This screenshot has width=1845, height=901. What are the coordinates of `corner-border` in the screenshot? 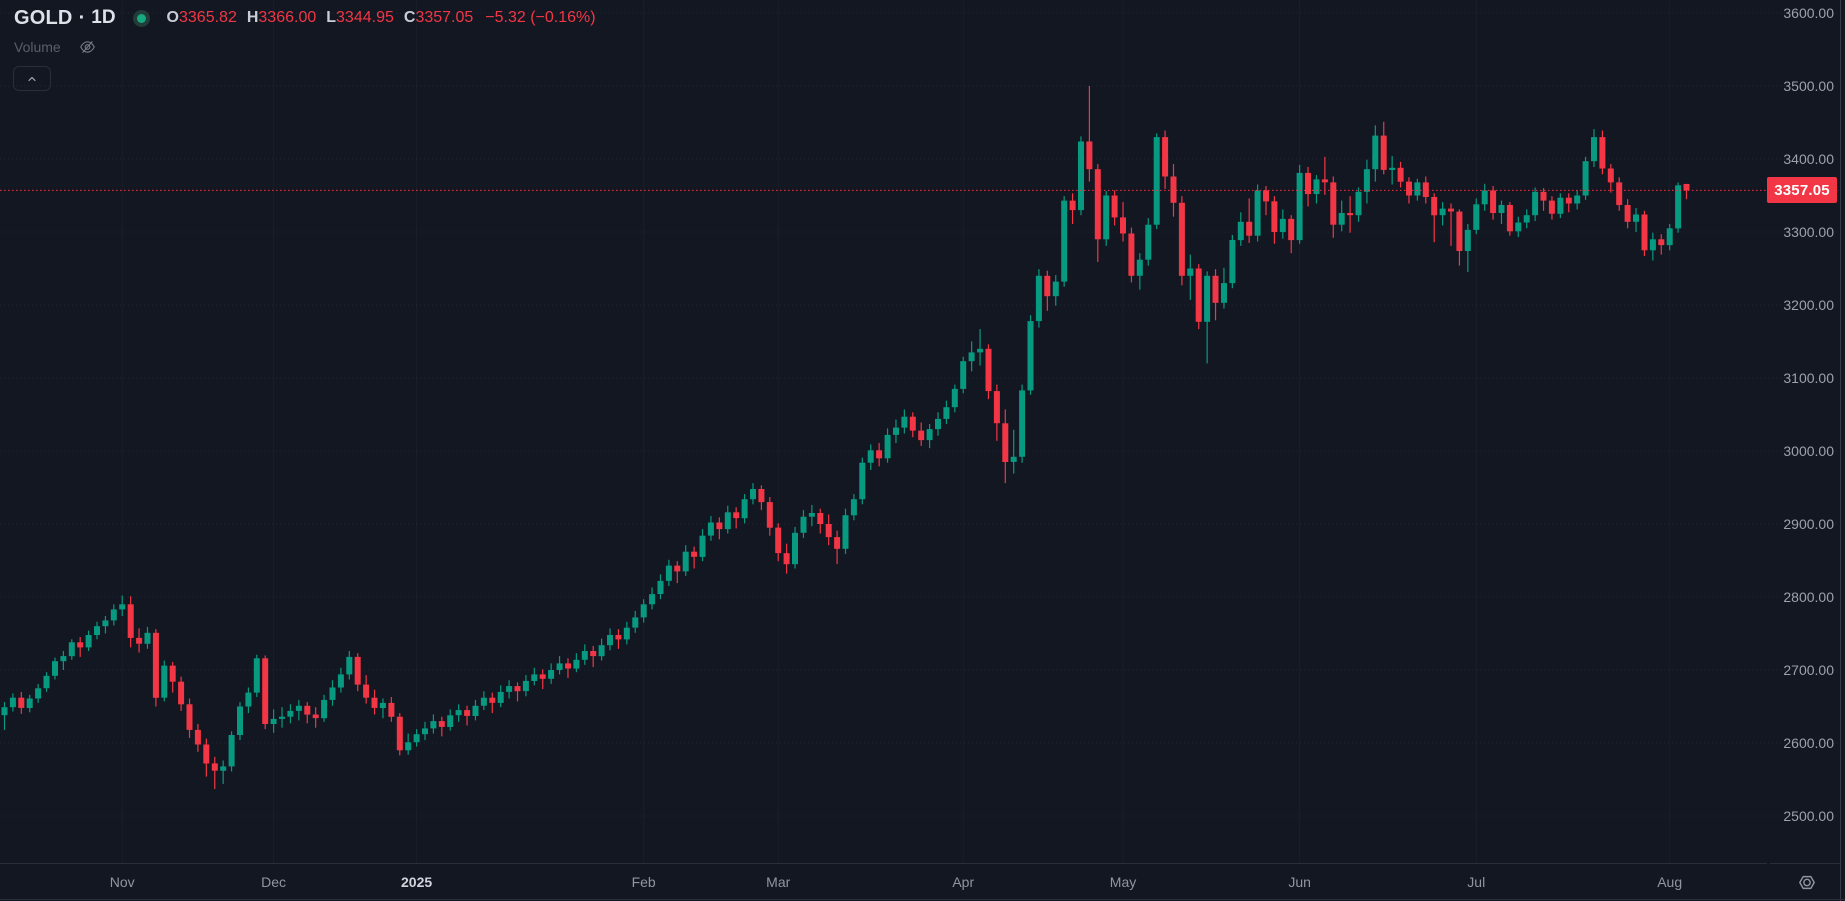 It's located at (1805, 863).